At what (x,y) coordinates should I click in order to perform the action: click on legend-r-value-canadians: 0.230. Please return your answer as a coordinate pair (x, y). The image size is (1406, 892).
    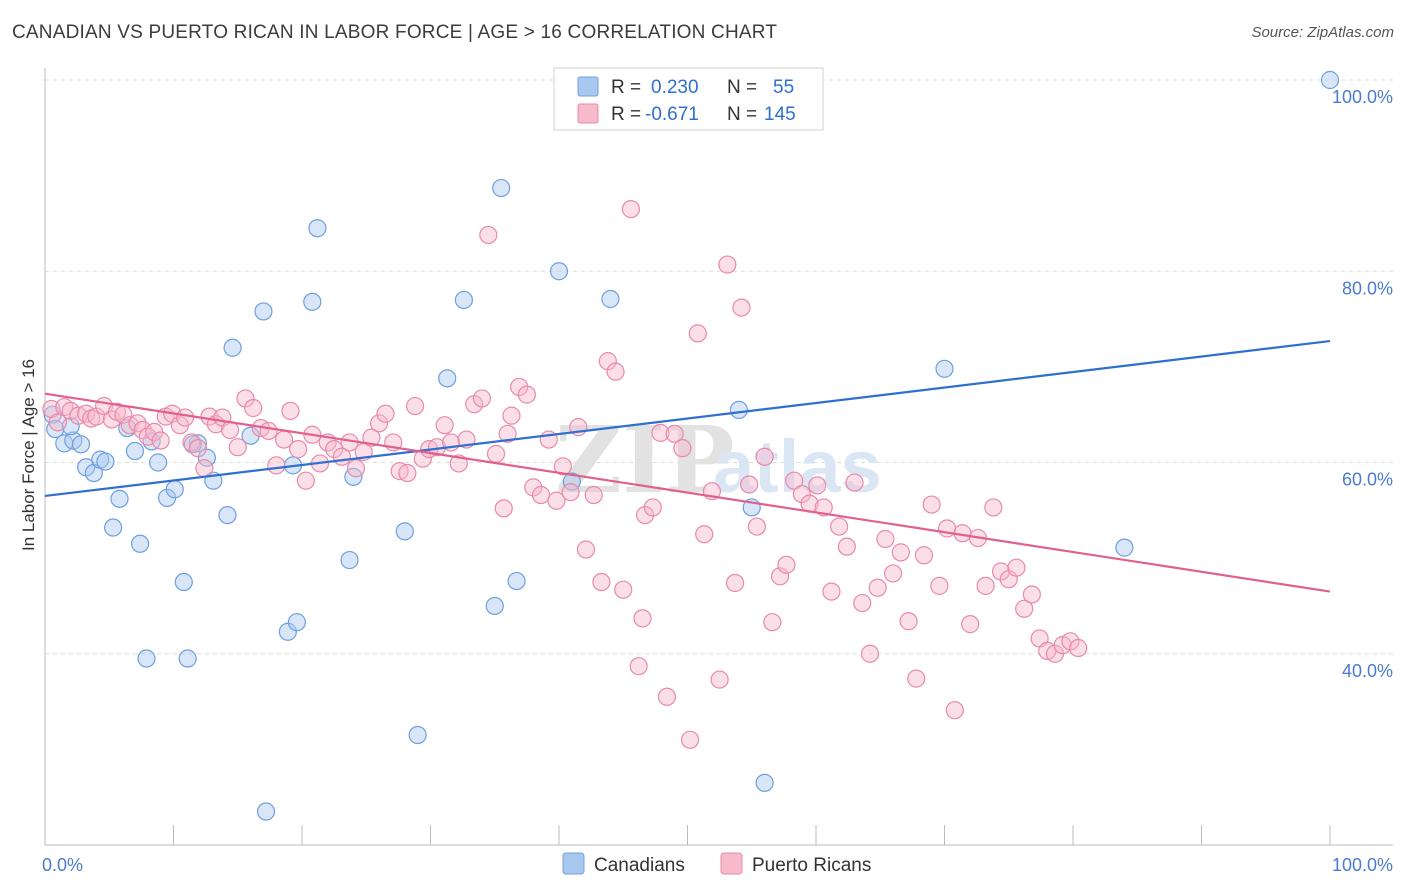
    Looking at the image, I should click on (675, 87).